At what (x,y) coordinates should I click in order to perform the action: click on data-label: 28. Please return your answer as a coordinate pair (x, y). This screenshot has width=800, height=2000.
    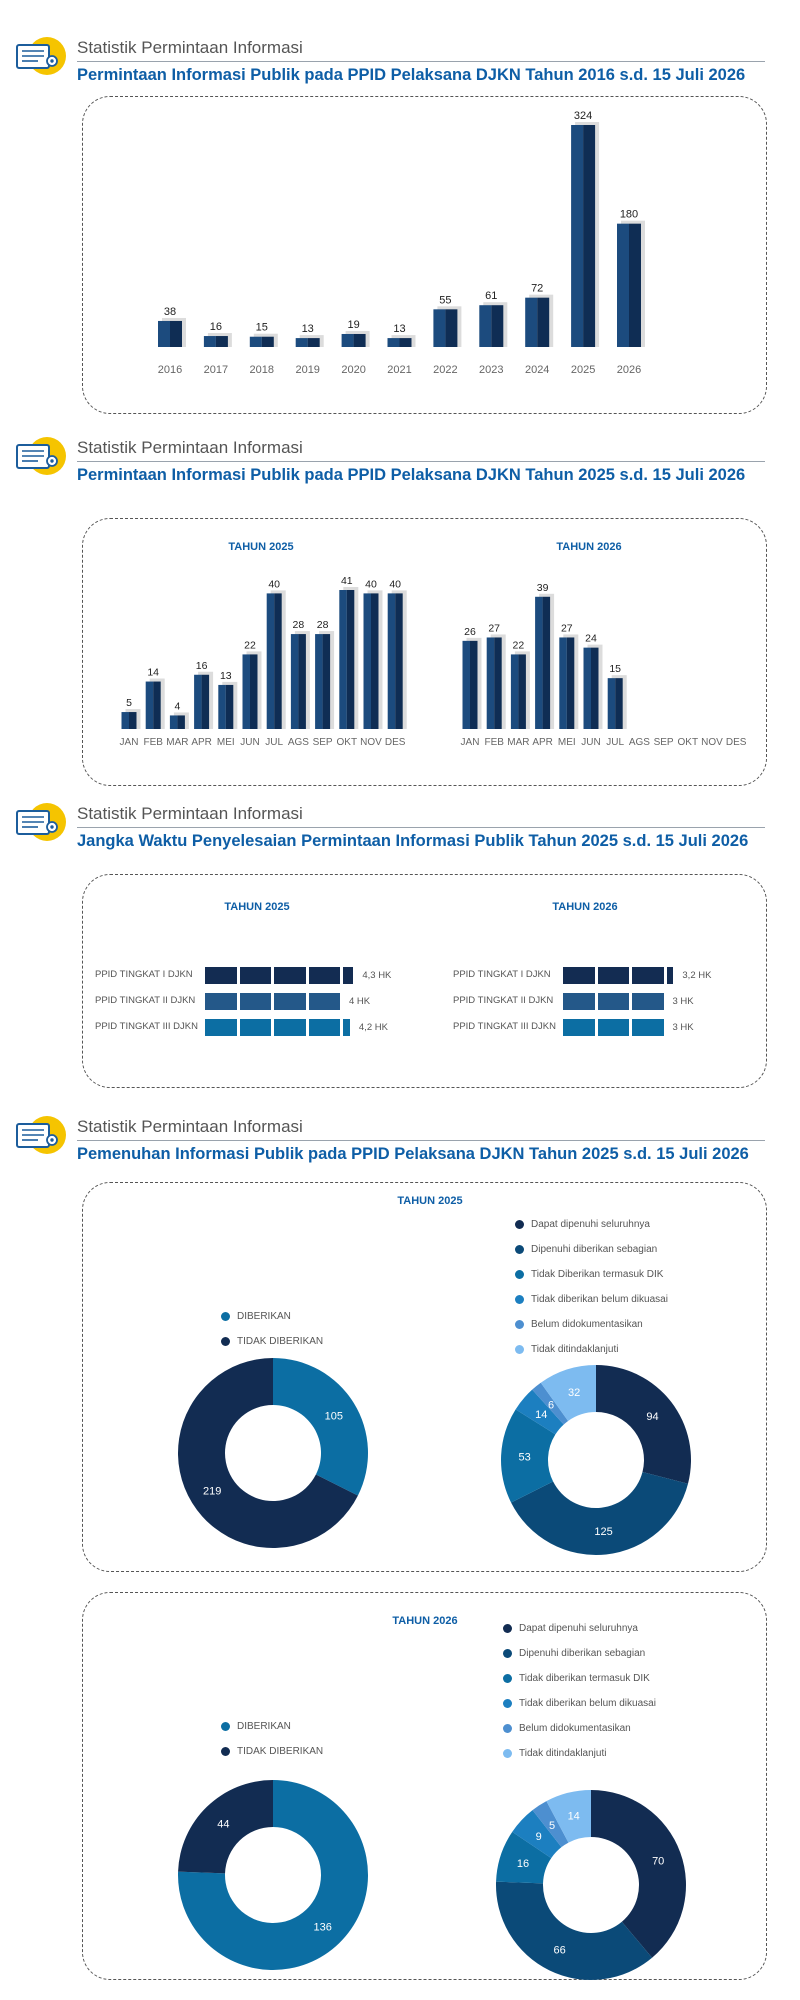
    Looking at the image, I should click on (323, 625).